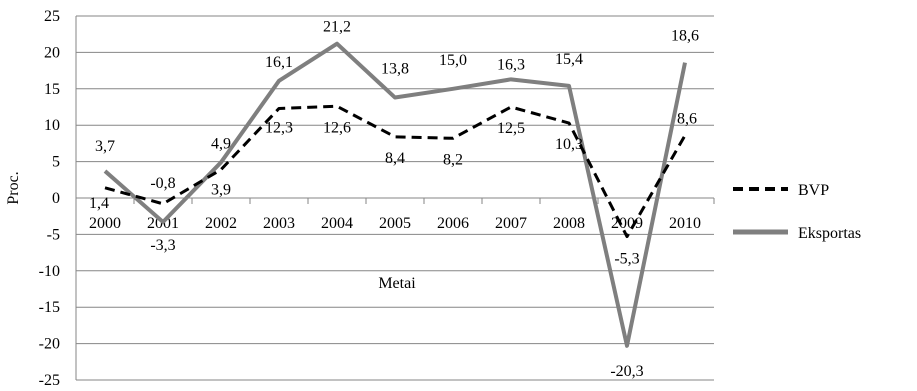 Image resolution: width=917 pixels, height=391 pixels. Describe the element at coordinates (52, 52) in the screenshot. I see `y-tick-label: 20` at that location.